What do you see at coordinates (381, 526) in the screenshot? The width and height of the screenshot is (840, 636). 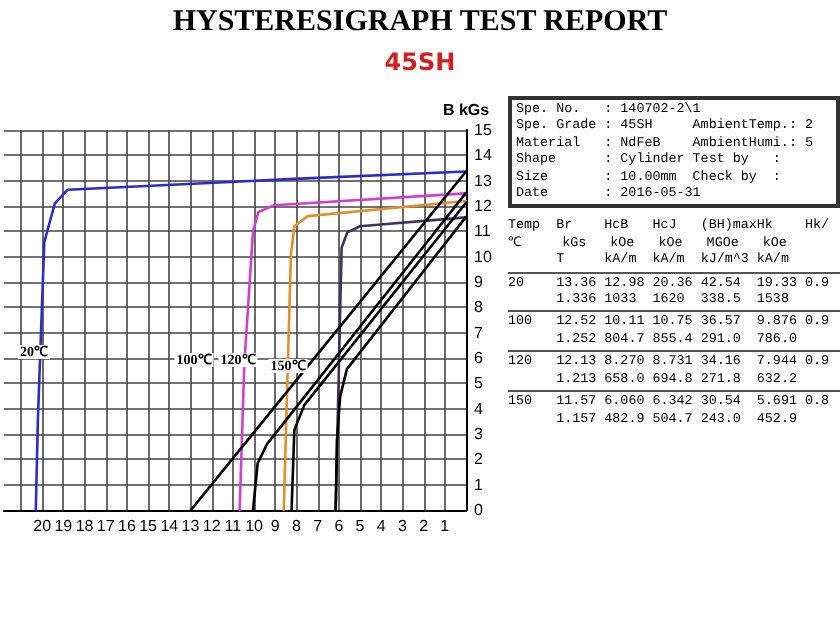 I see `x-tick-label: 4` at bounding box center [381, 526].